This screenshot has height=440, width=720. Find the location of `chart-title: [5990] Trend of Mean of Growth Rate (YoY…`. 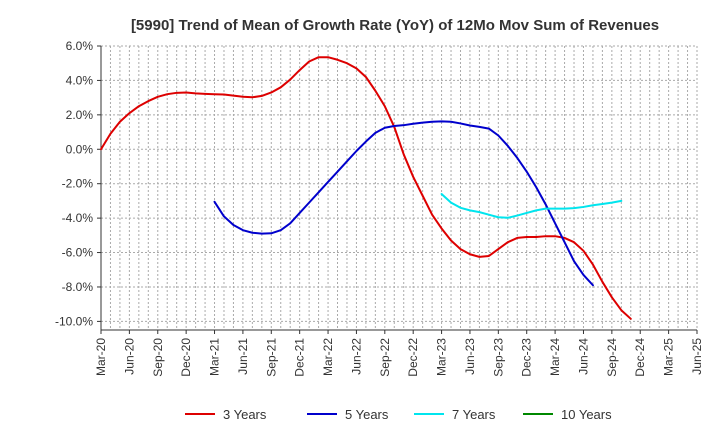

chart-title: [5990] Trend of Mean of Growth Rate (YoY… is located at coordinates (395, 25).